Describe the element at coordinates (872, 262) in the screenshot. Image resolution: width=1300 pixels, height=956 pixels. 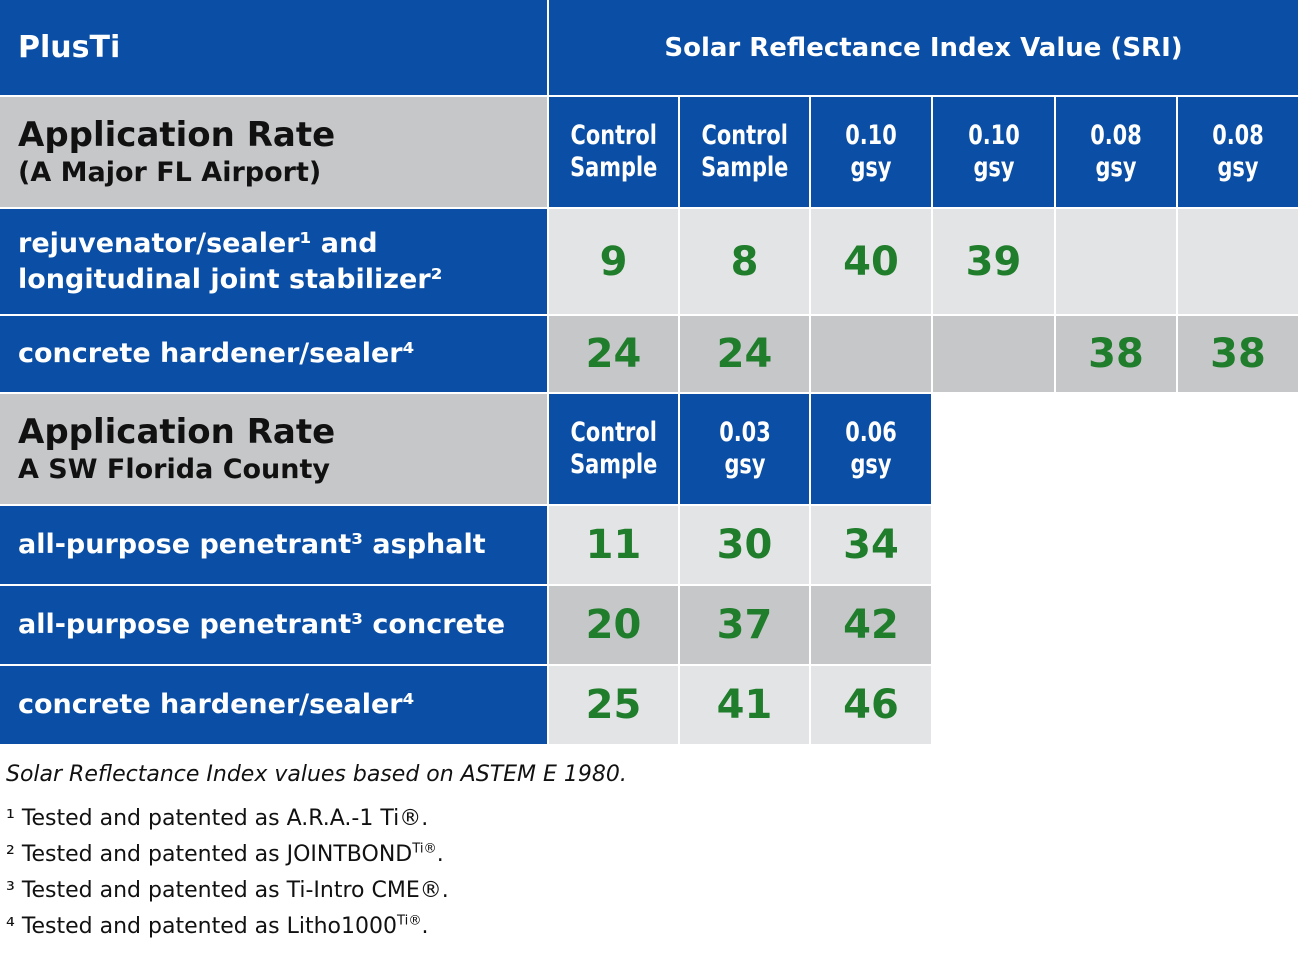
I see `s1-row1-value-3: 40` at that location.